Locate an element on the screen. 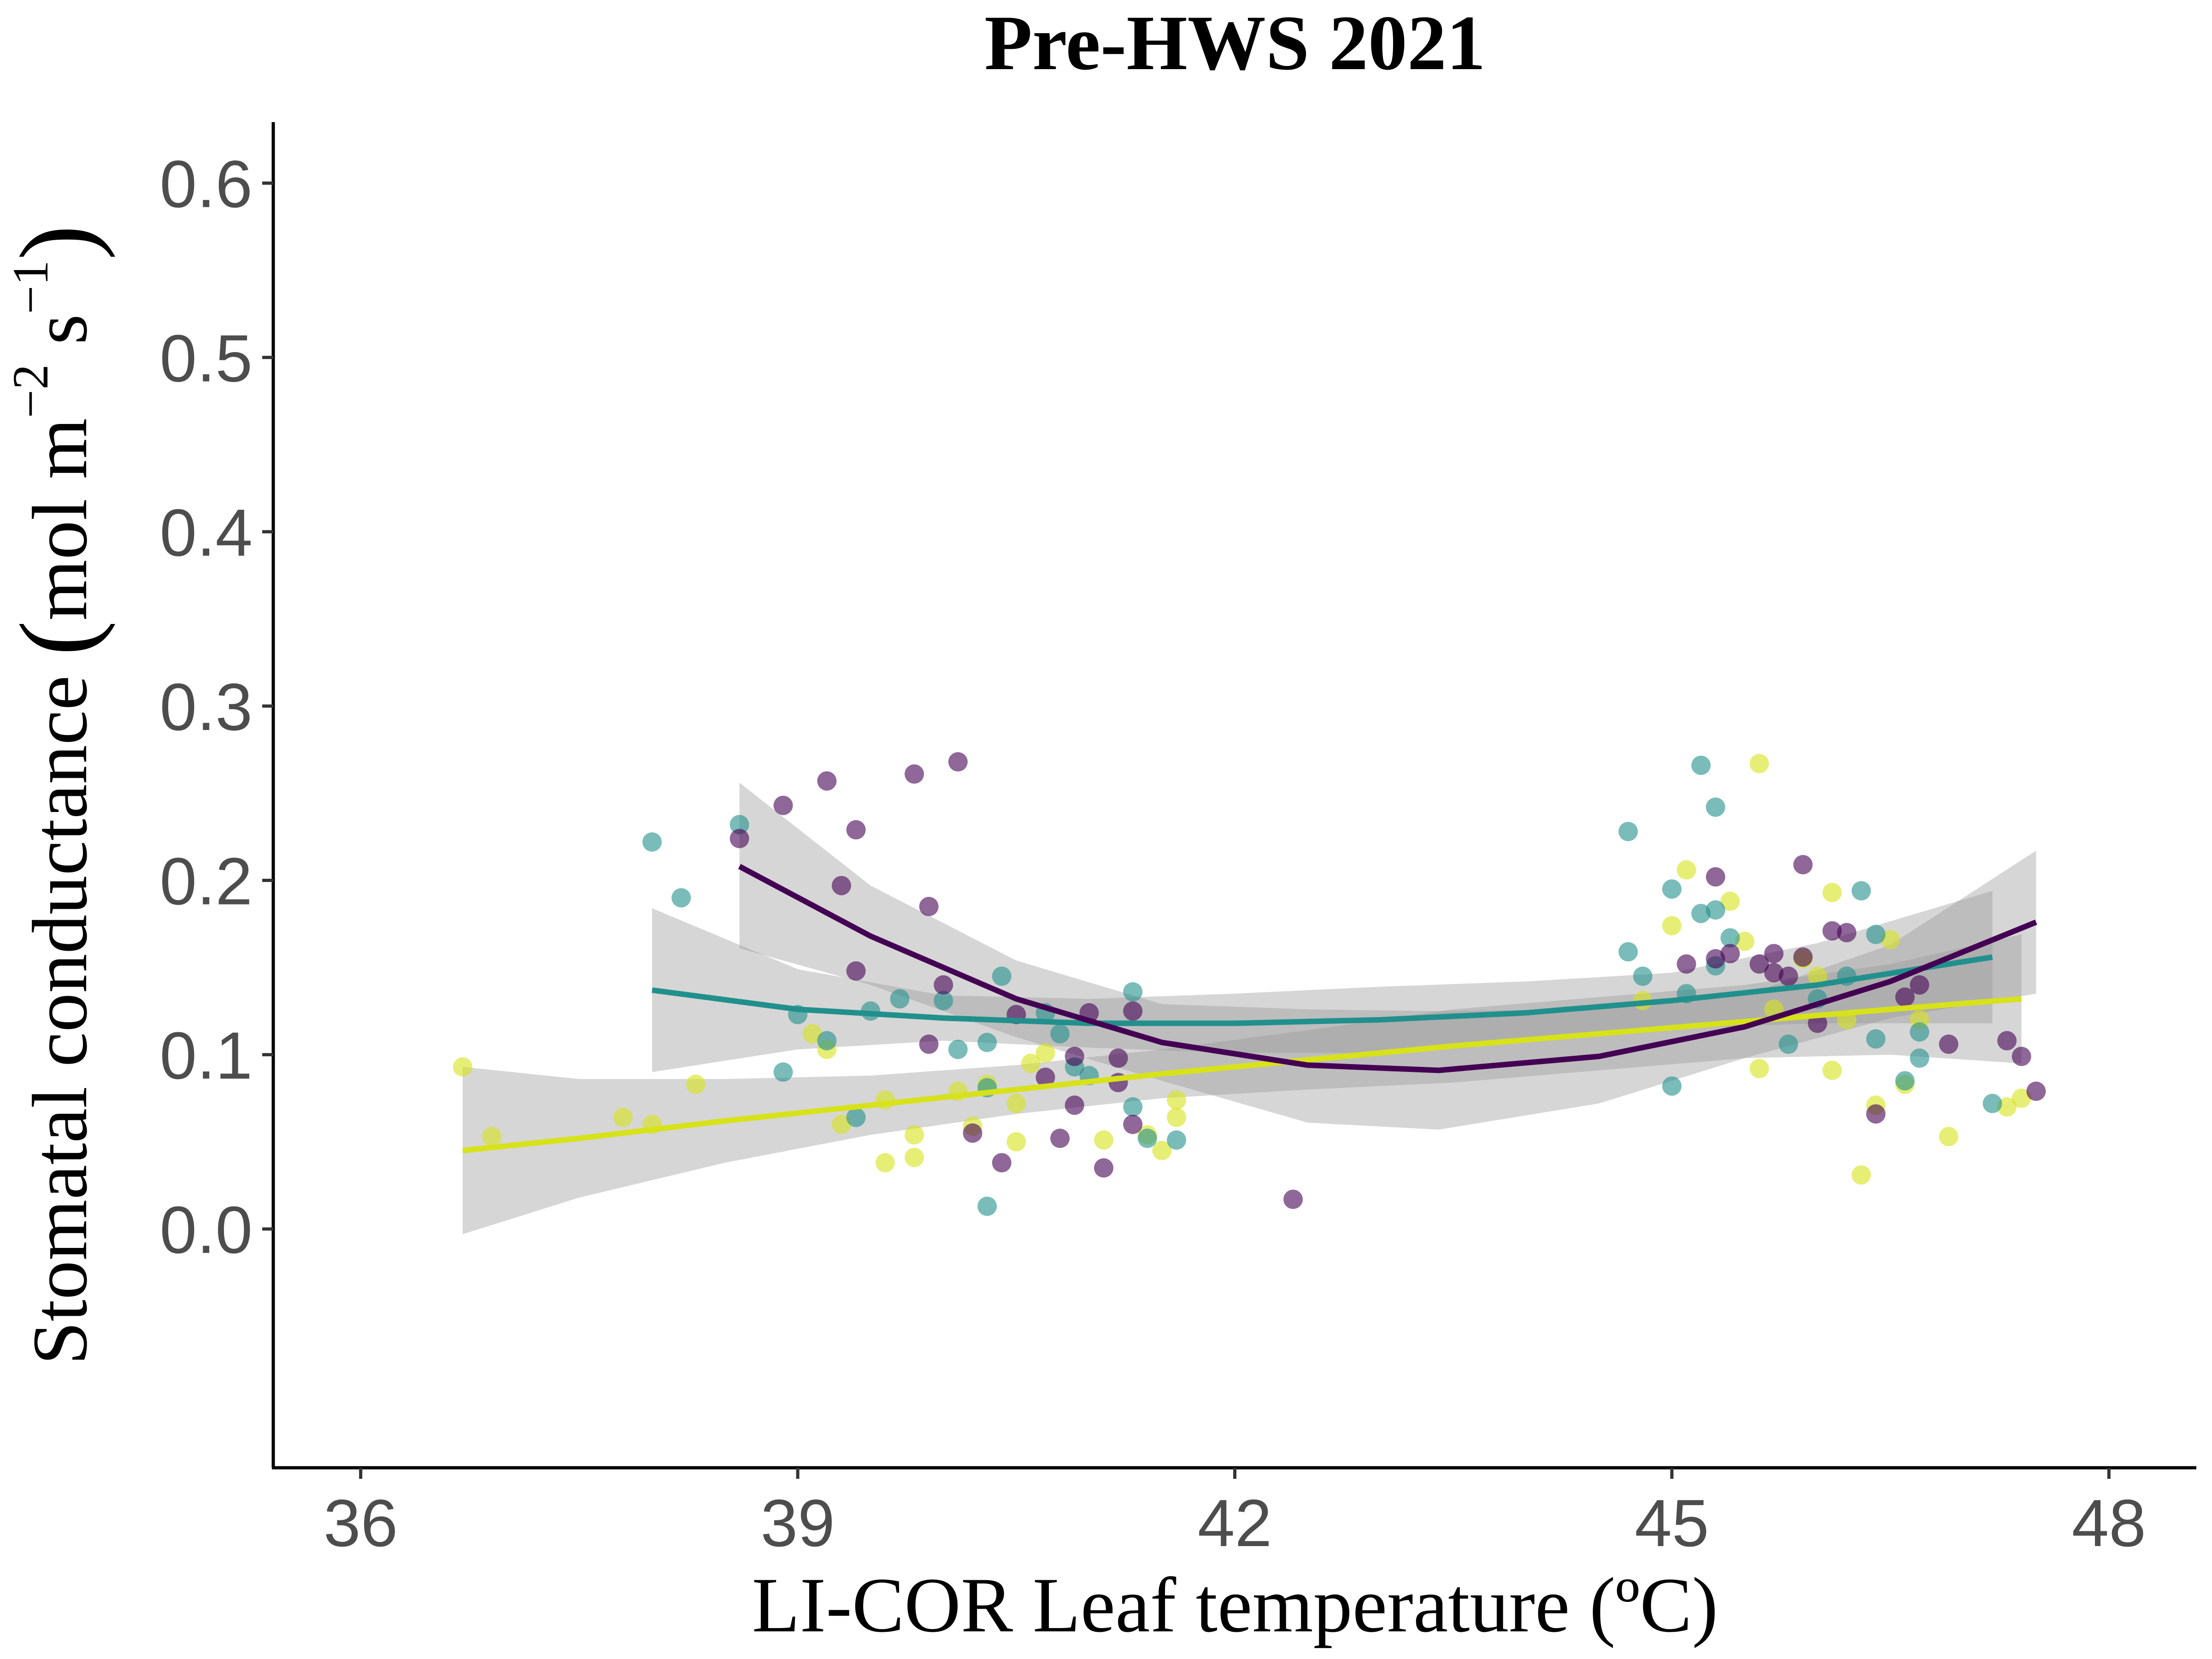  y-axis-ticks: 0.0 0.1 0.2 0.3 0.4 0.5 0.6 is located at coordinates (216, 707).